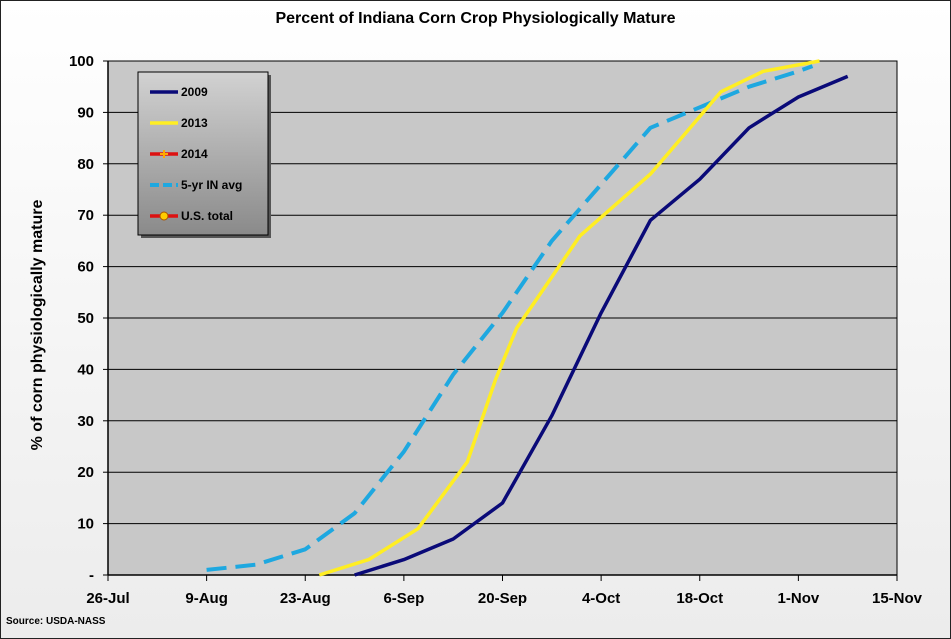 The width and height of the screenshot is (951, 639). Describe the element at coordinates (85, 524) in the screenshot. I see `y-tick-label: 10` at that location.